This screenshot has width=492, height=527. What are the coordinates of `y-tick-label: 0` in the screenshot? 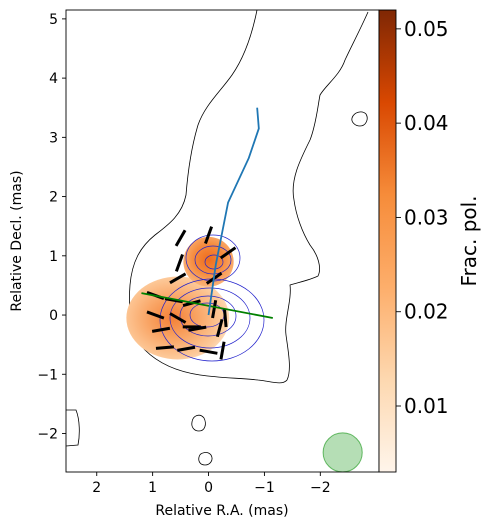 It's located at (53, 316).